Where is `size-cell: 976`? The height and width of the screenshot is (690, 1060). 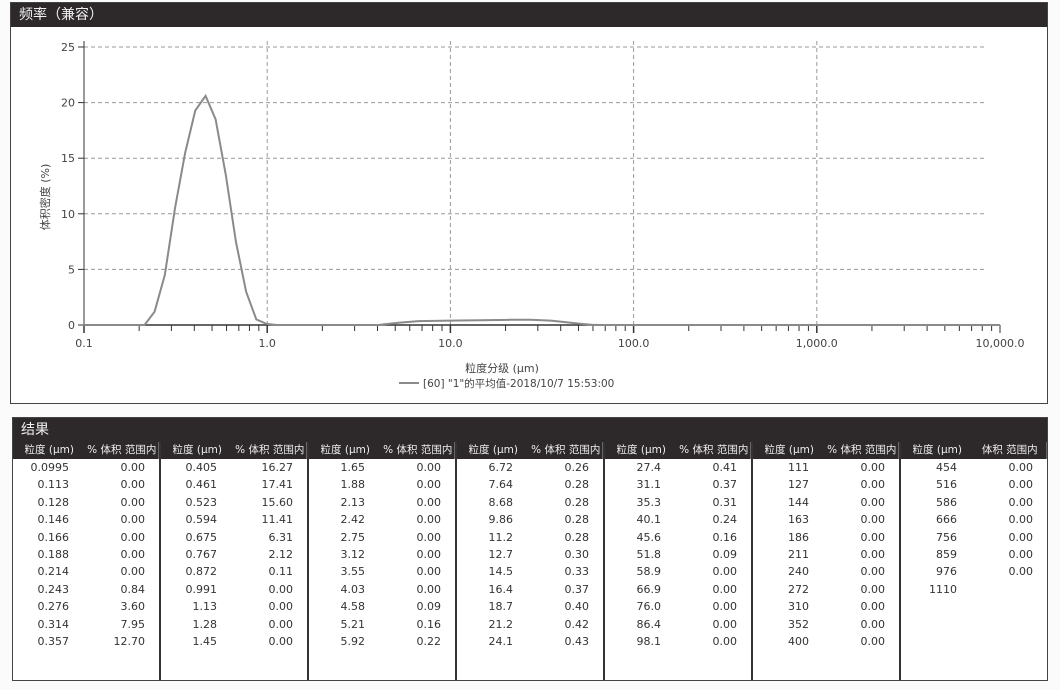
size-cell: 976 is located at coordinates (946, 572).